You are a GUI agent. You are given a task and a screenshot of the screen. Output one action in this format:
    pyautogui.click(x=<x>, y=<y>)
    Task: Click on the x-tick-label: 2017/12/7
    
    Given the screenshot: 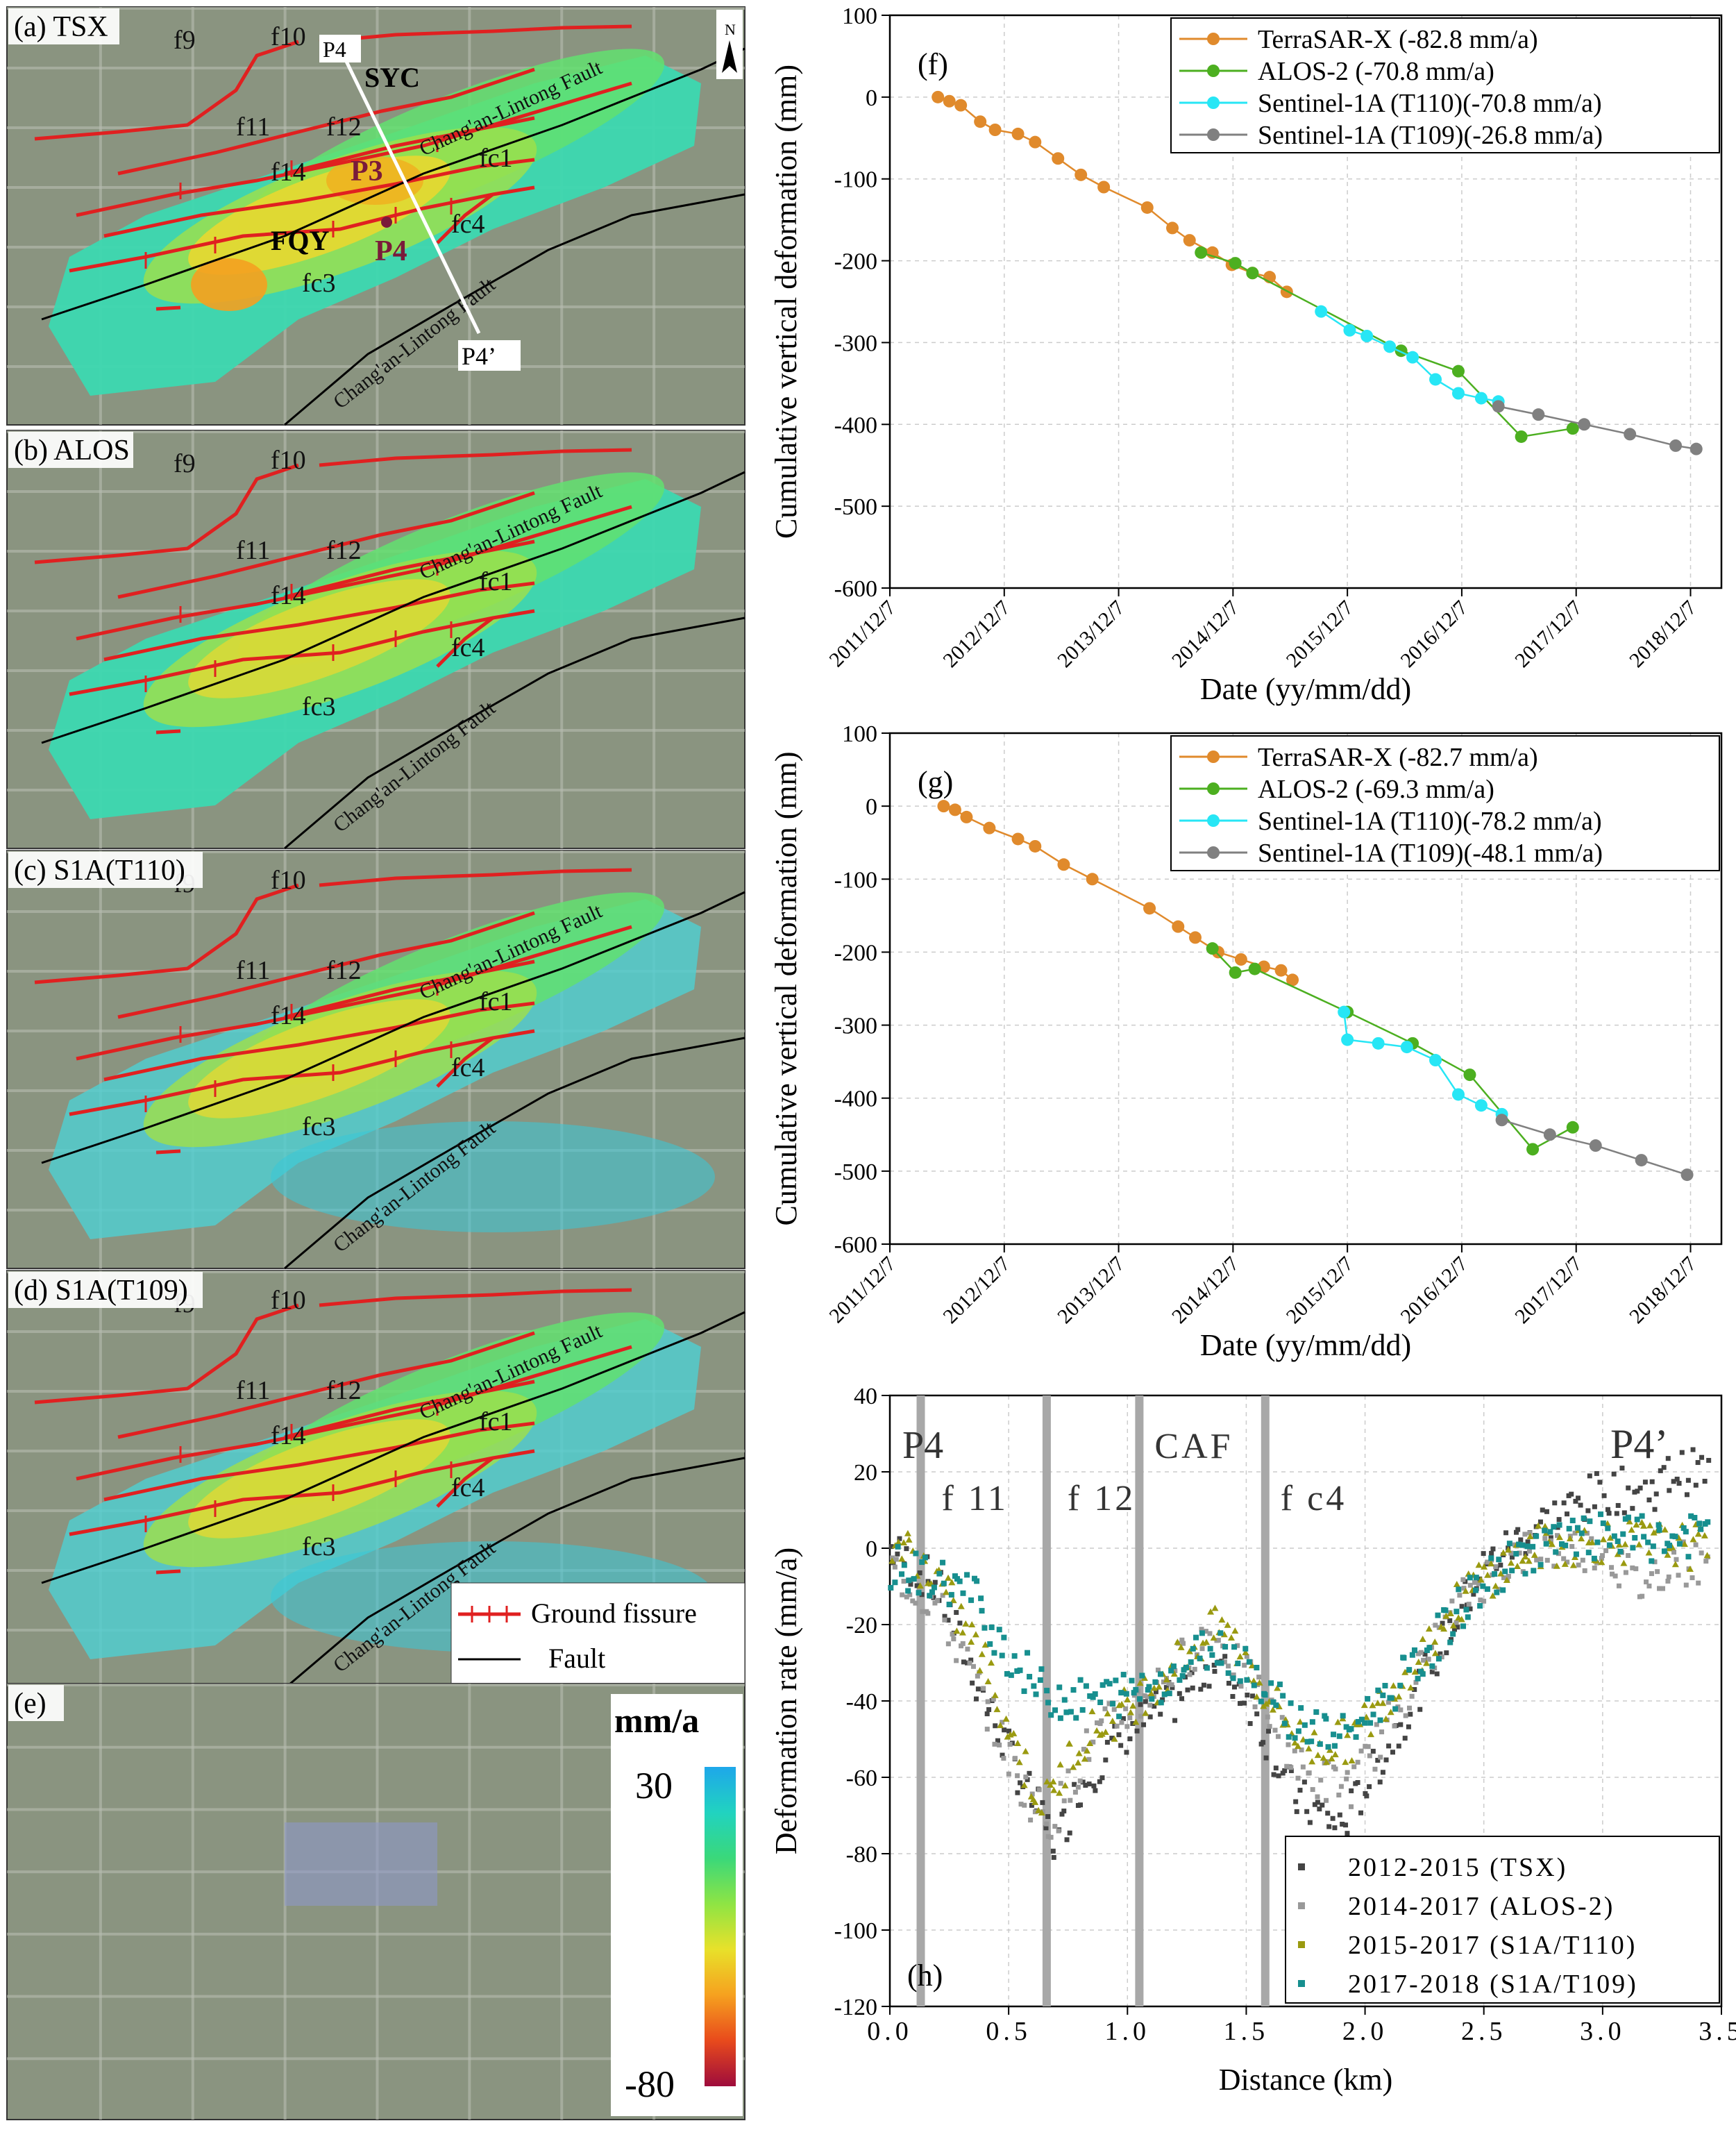 What is the action you would take?
    pyautogui.click(x=1548, y=1290)
    